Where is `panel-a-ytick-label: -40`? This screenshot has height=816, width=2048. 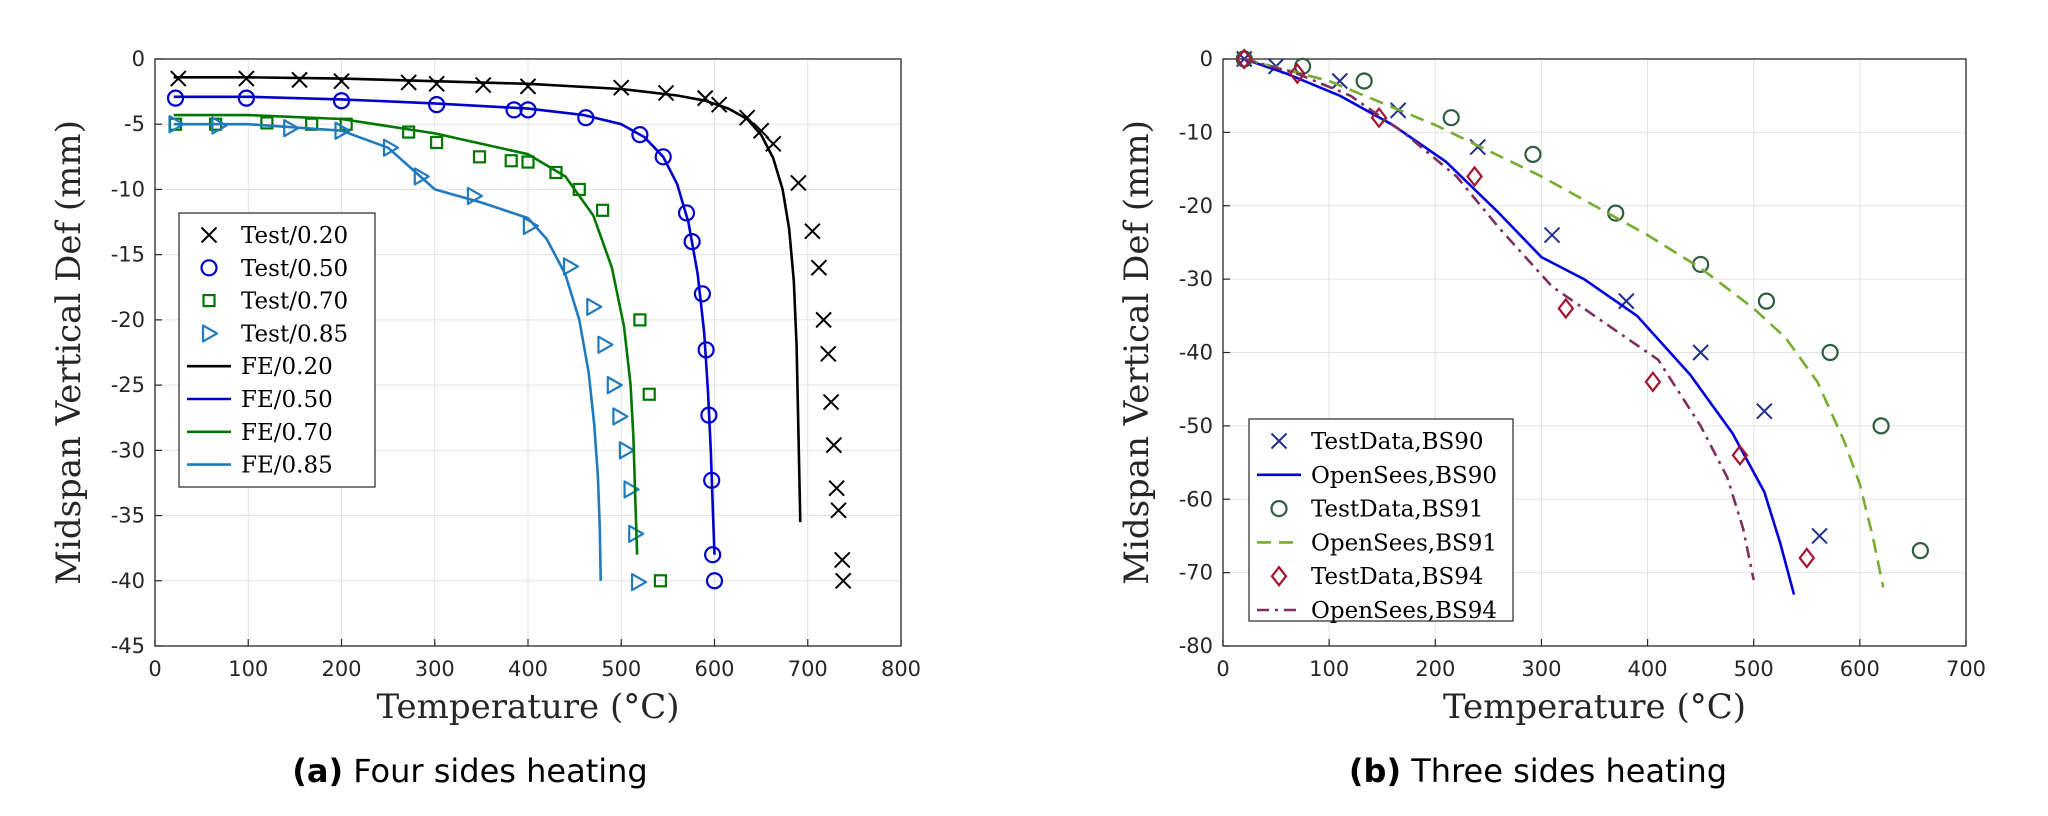
panel-a-ytick-label: -40 is located at coordinates (128, 581).